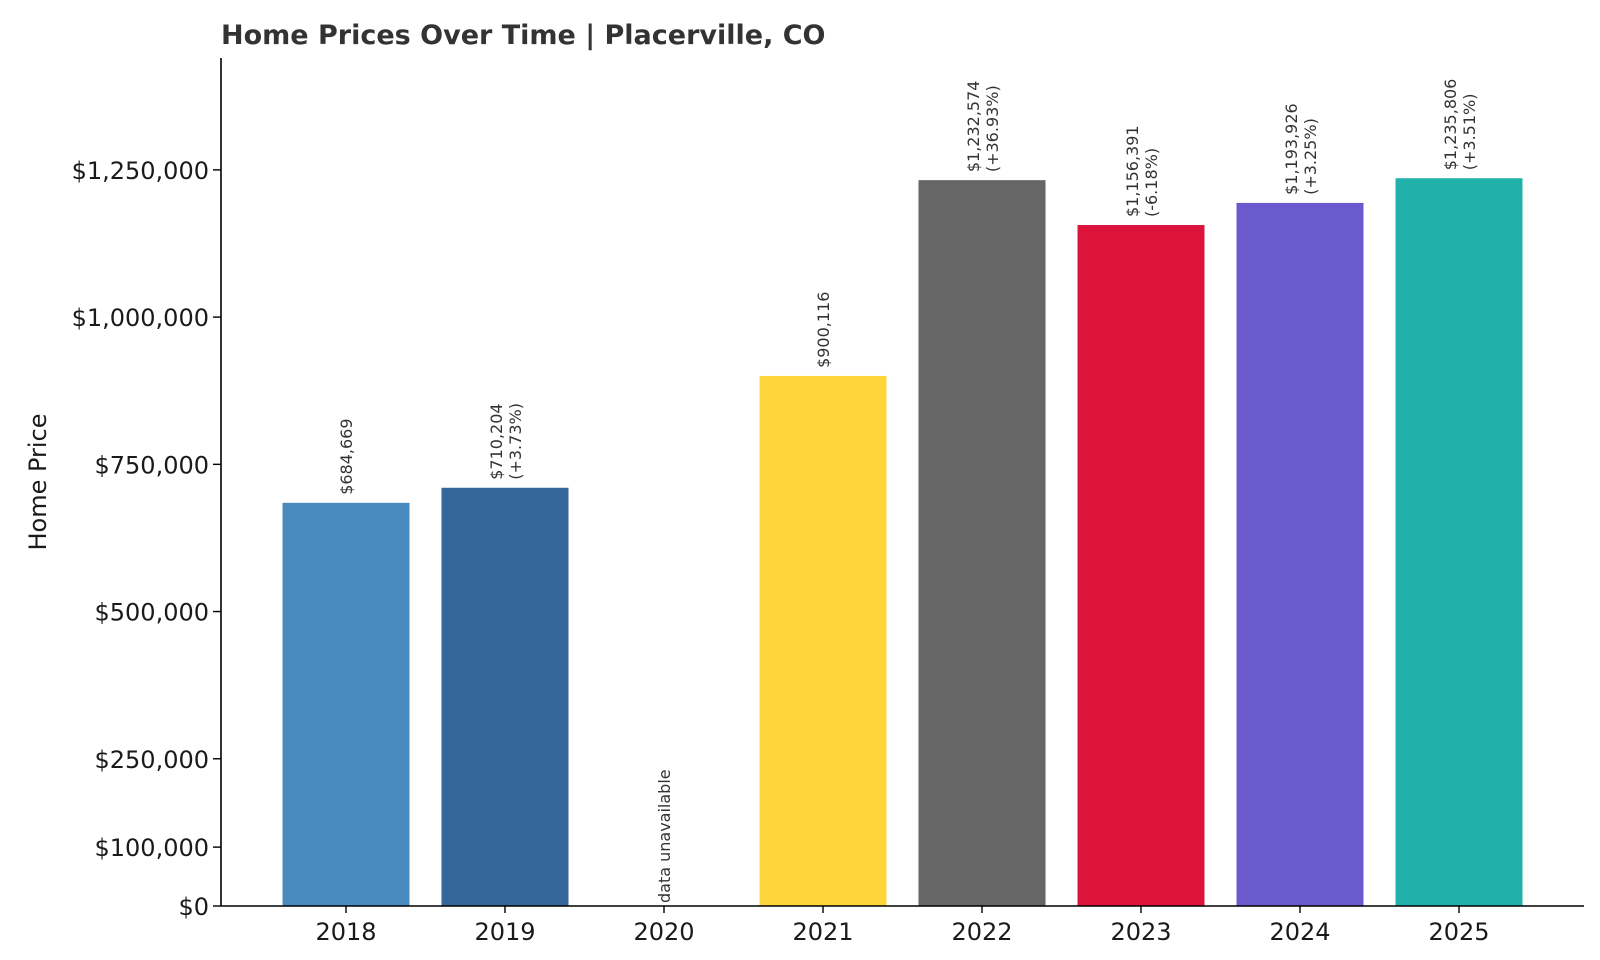 This screenshot has height=960, width=1600. What do you see at coordinates (973, 127) in the screenshot?
I see `value-label: $1,232,574` at bounding box center [973, 127].